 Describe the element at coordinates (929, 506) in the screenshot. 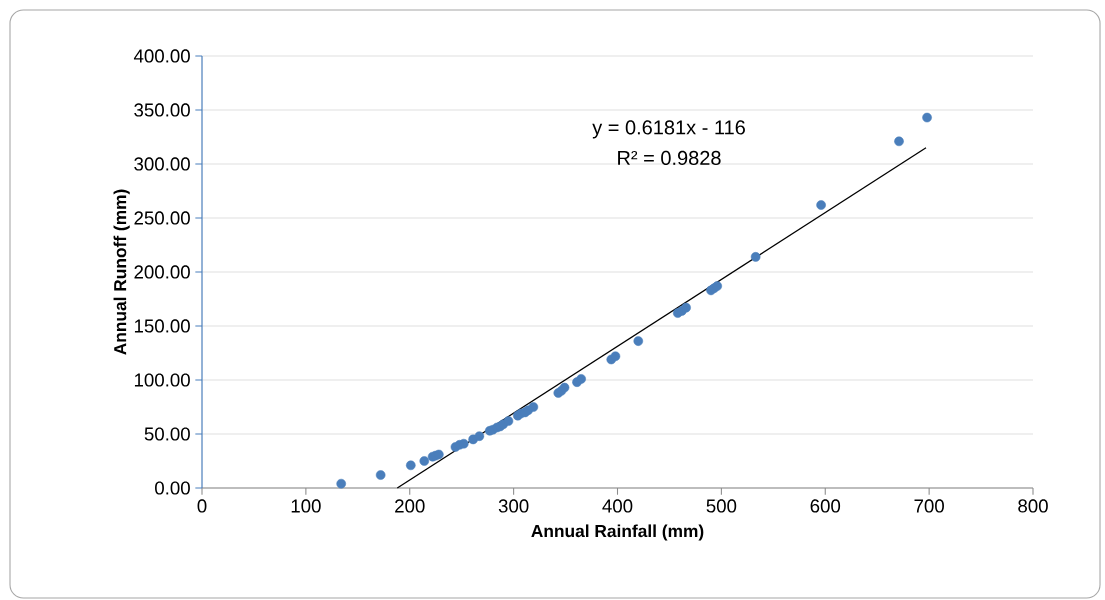

I see `x-tick-label: 700` at that location.